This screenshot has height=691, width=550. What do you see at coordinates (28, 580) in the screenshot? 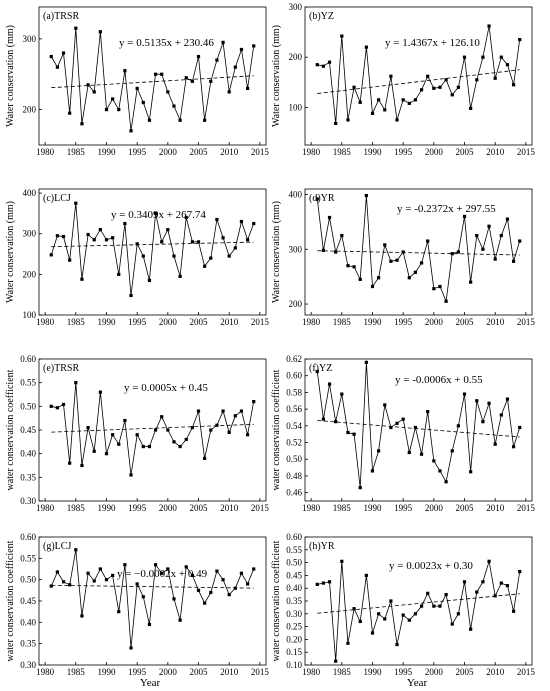
I see `y-tick-label: 0.50` at bounding box center [28, 580].